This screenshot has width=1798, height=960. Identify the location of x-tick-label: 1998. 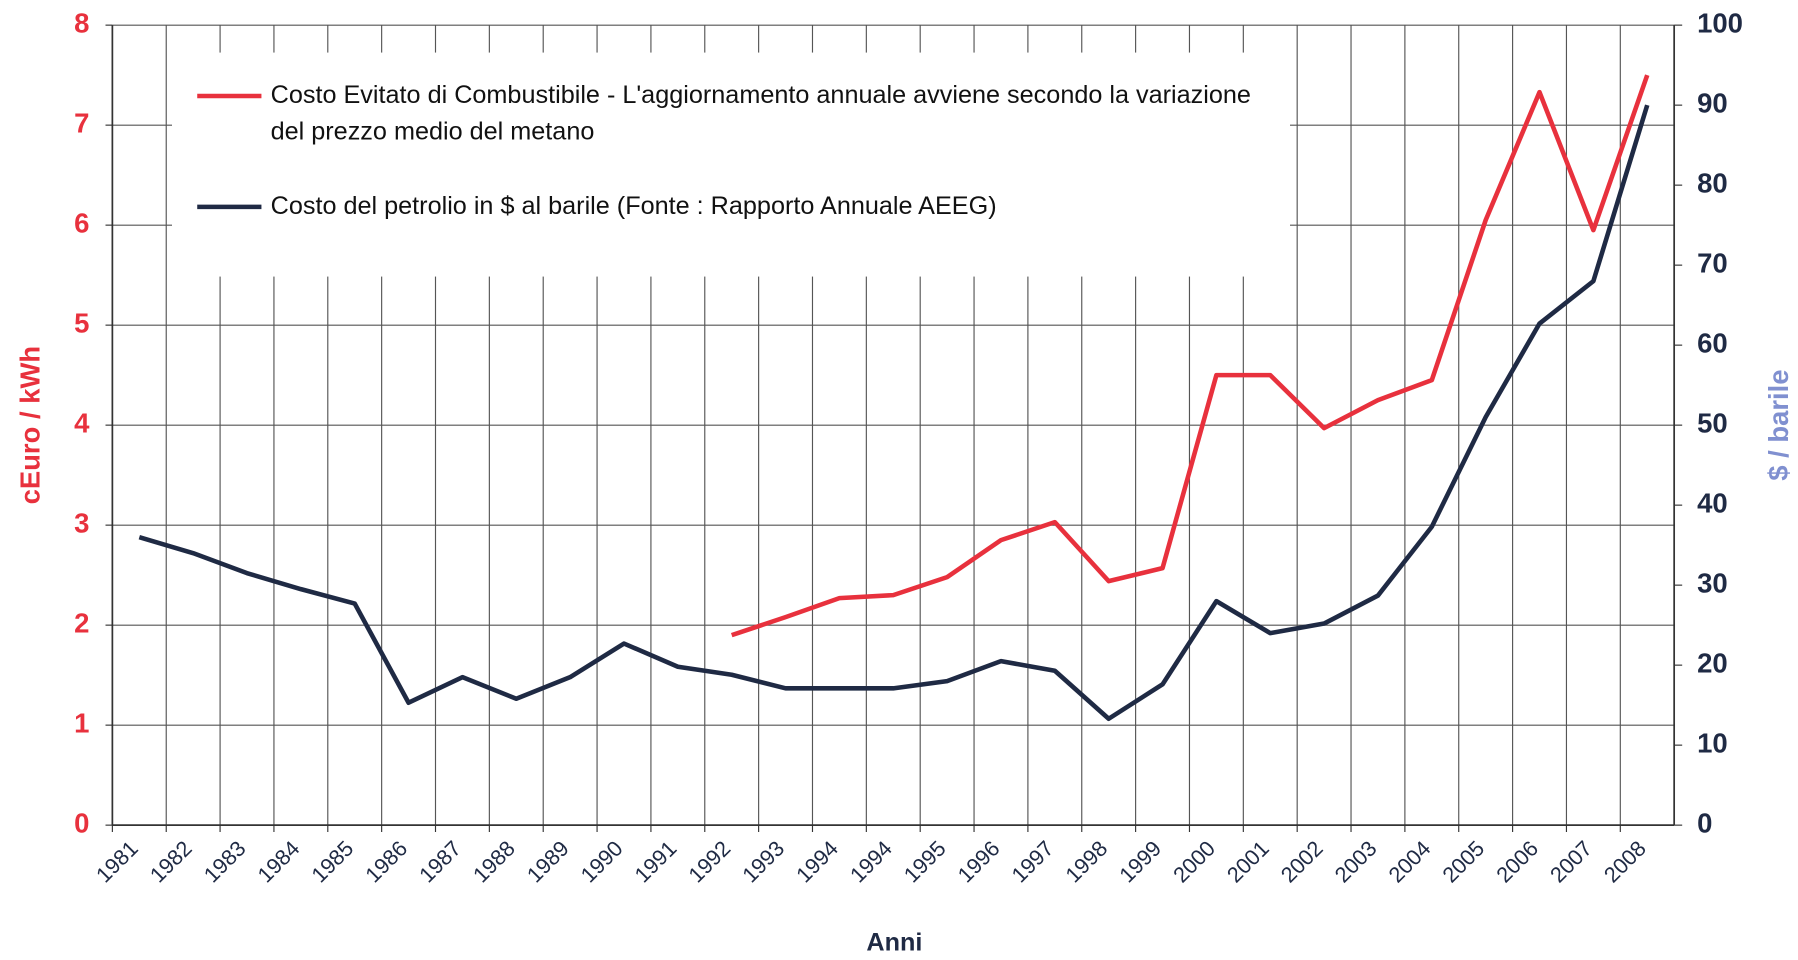
(1086, 862).